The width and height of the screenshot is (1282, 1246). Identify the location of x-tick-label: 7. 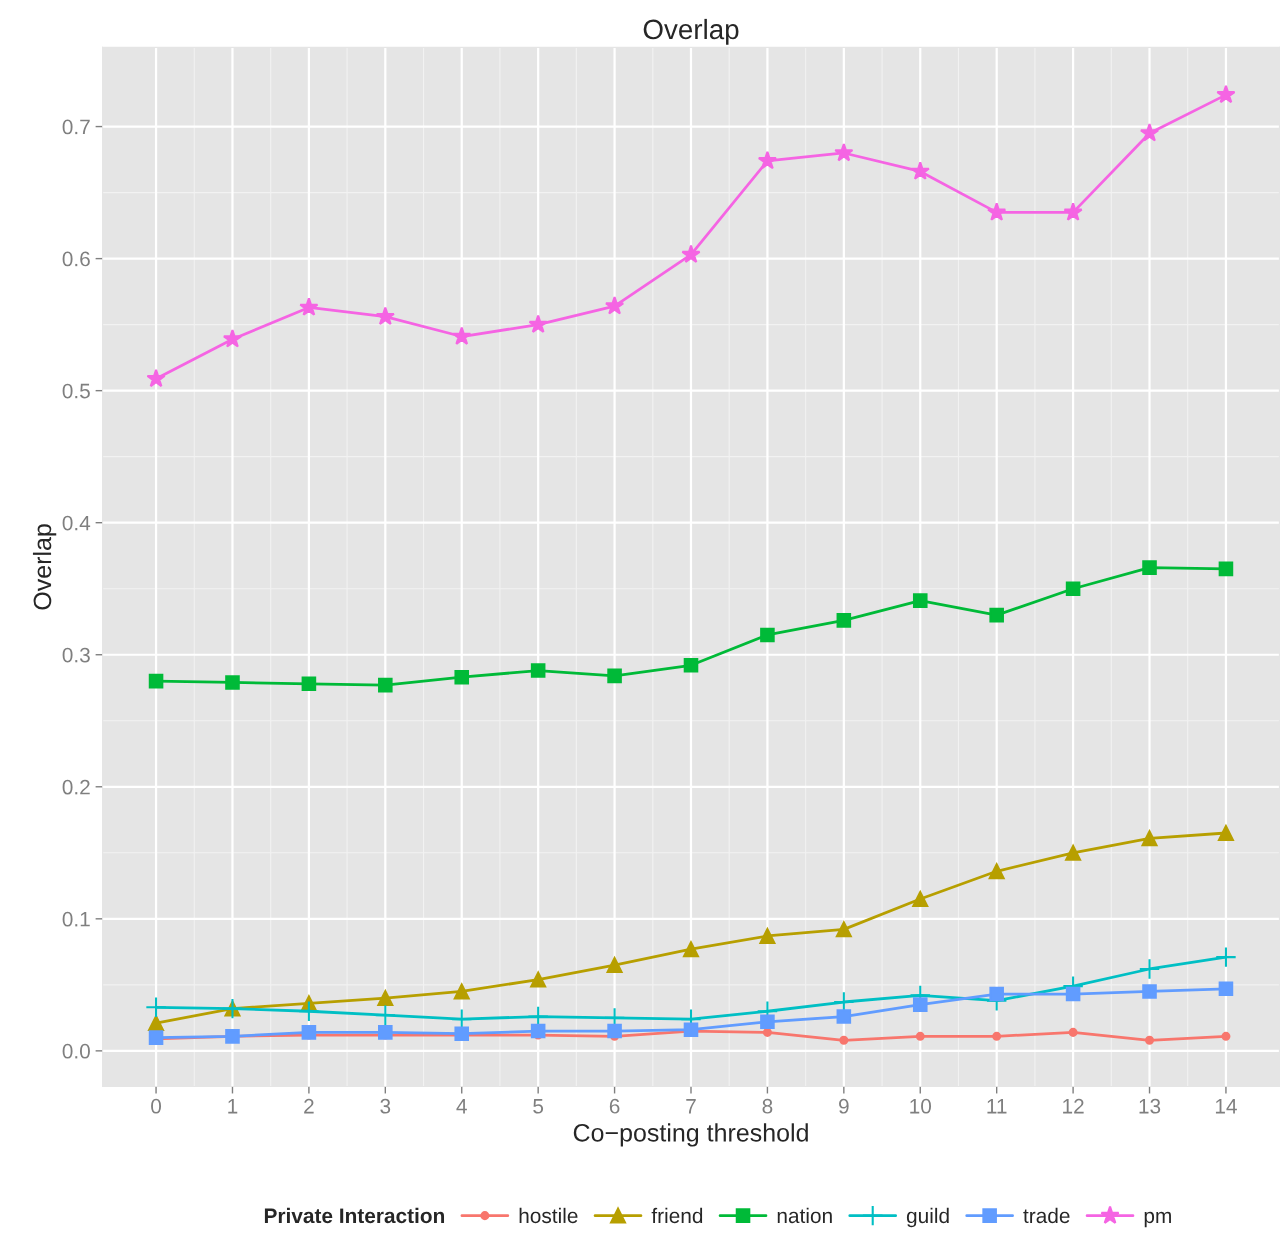
(691, 1106).